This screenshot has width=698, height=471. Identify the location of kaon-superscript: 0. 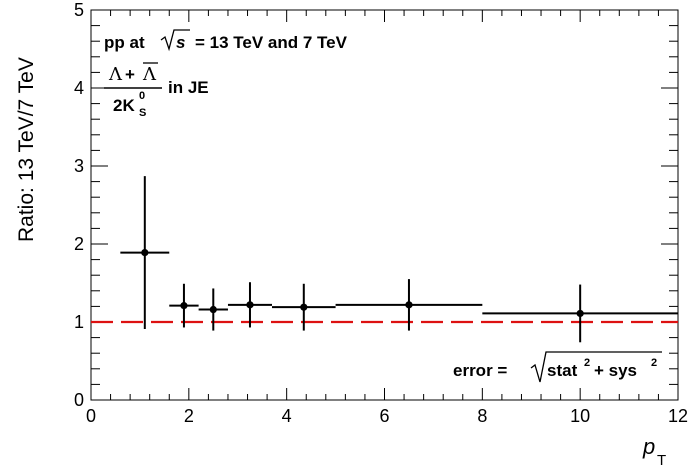
(142, 96).